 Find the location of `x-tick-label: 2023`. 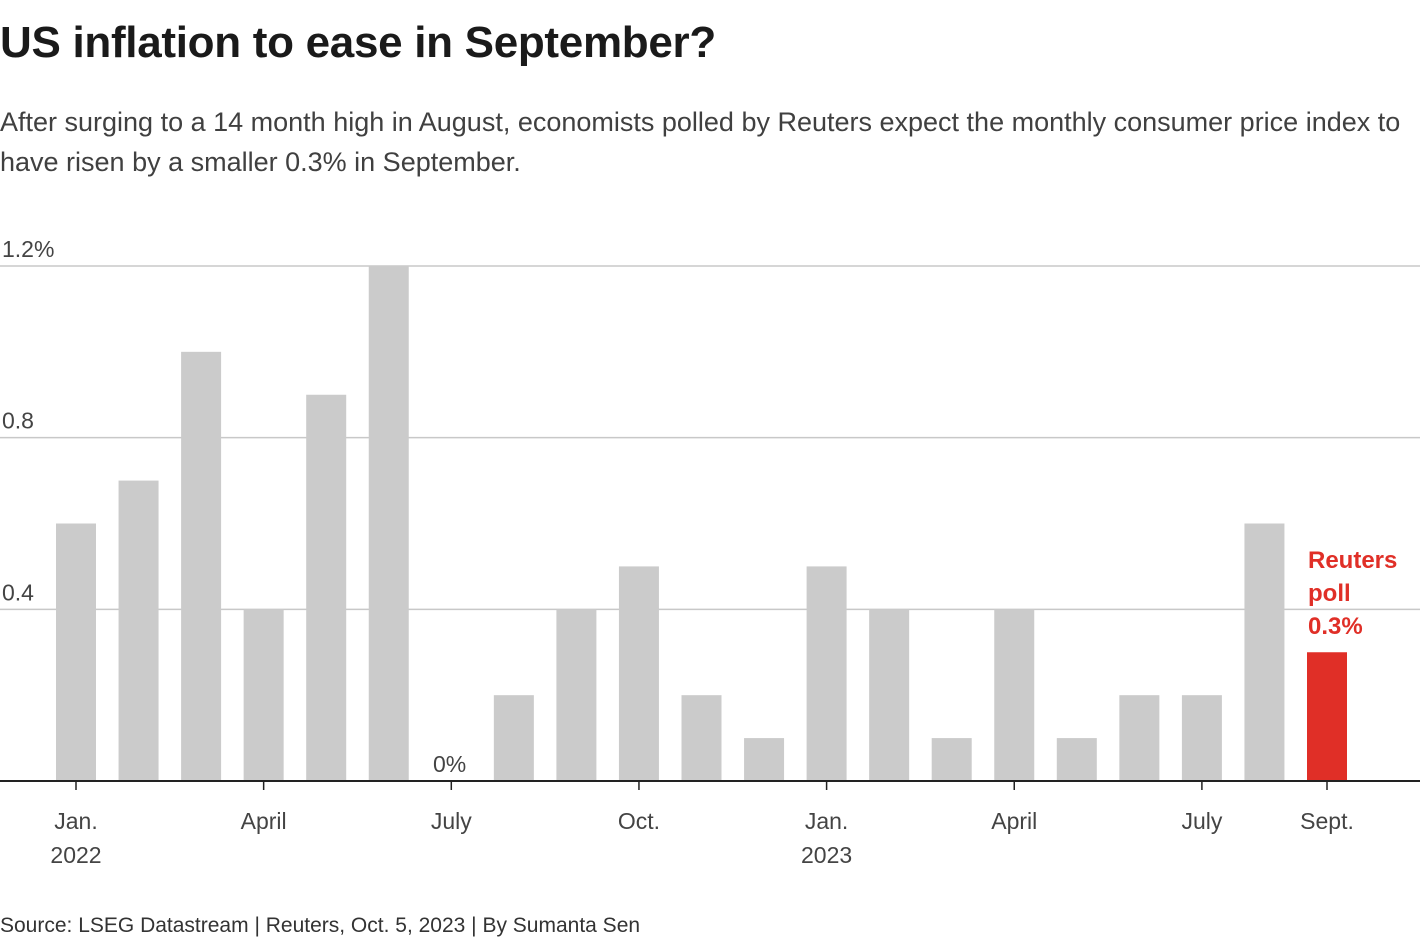

x-tick-label: 2023 is located at coordinates (826, 855).